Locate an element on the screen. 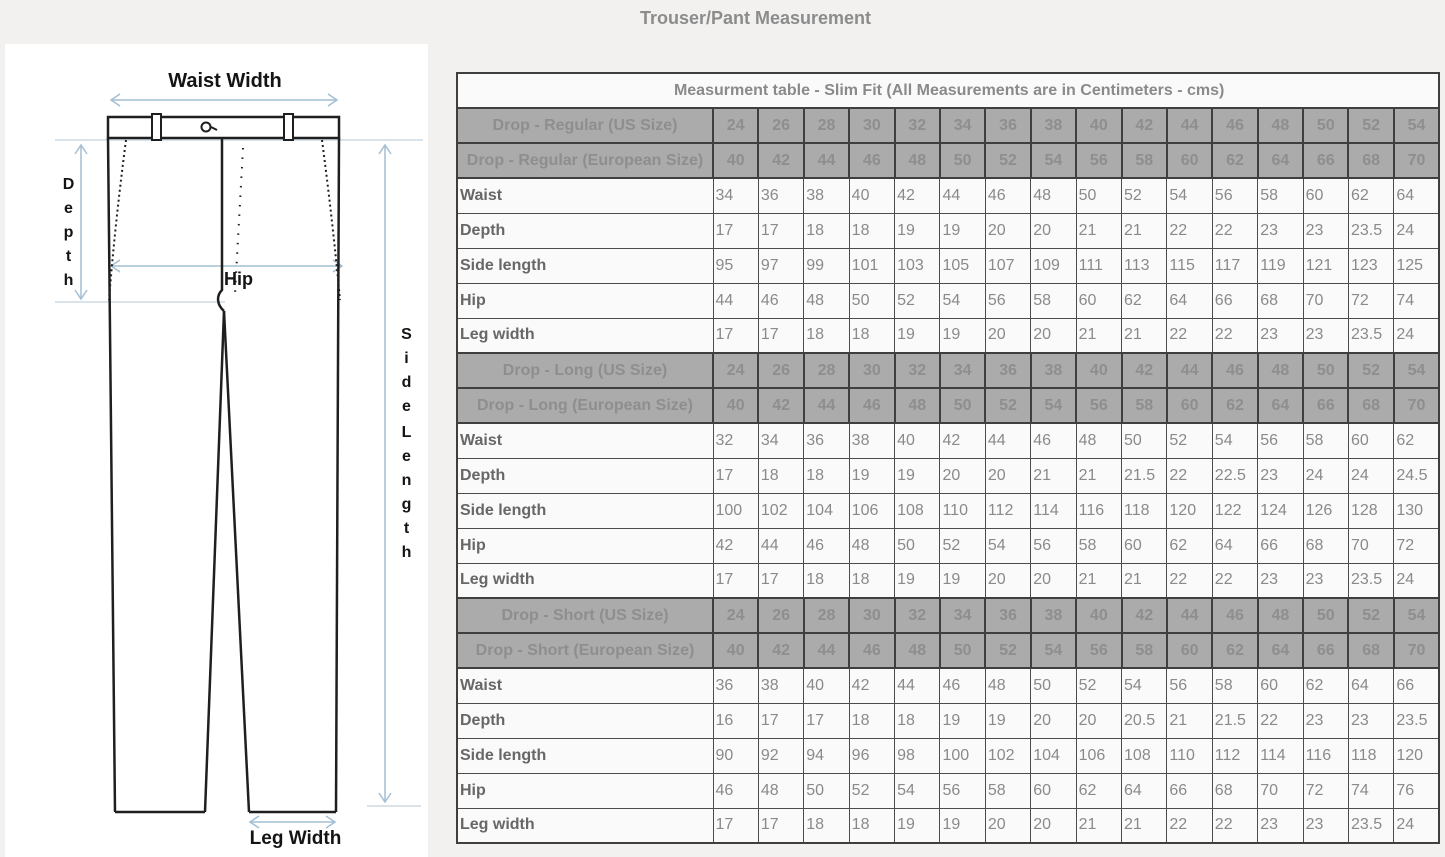 The image size is (1445, 857). row-label: Side length is located at coordinates (585, 755).